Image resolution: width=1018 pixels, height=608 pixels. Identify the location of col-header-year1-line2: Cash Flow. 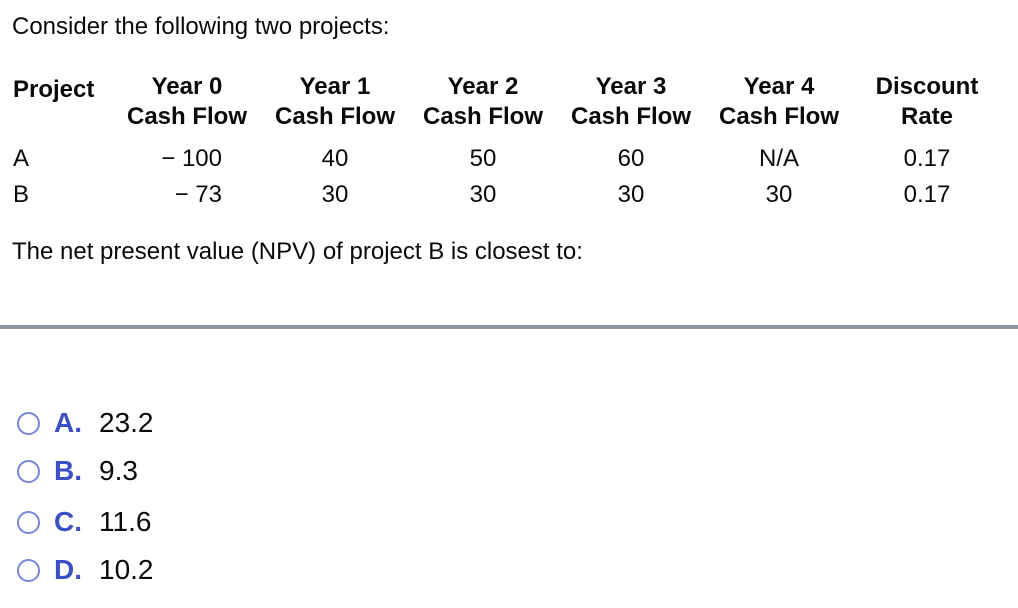
(334, 116).